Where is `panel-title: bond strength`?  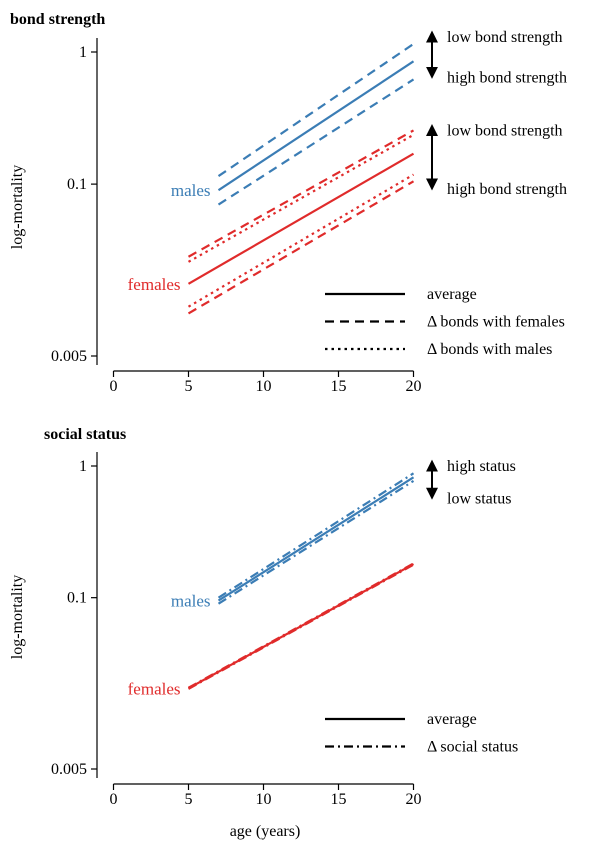
panel-title: bond strength is located at coordinates (57, 19).